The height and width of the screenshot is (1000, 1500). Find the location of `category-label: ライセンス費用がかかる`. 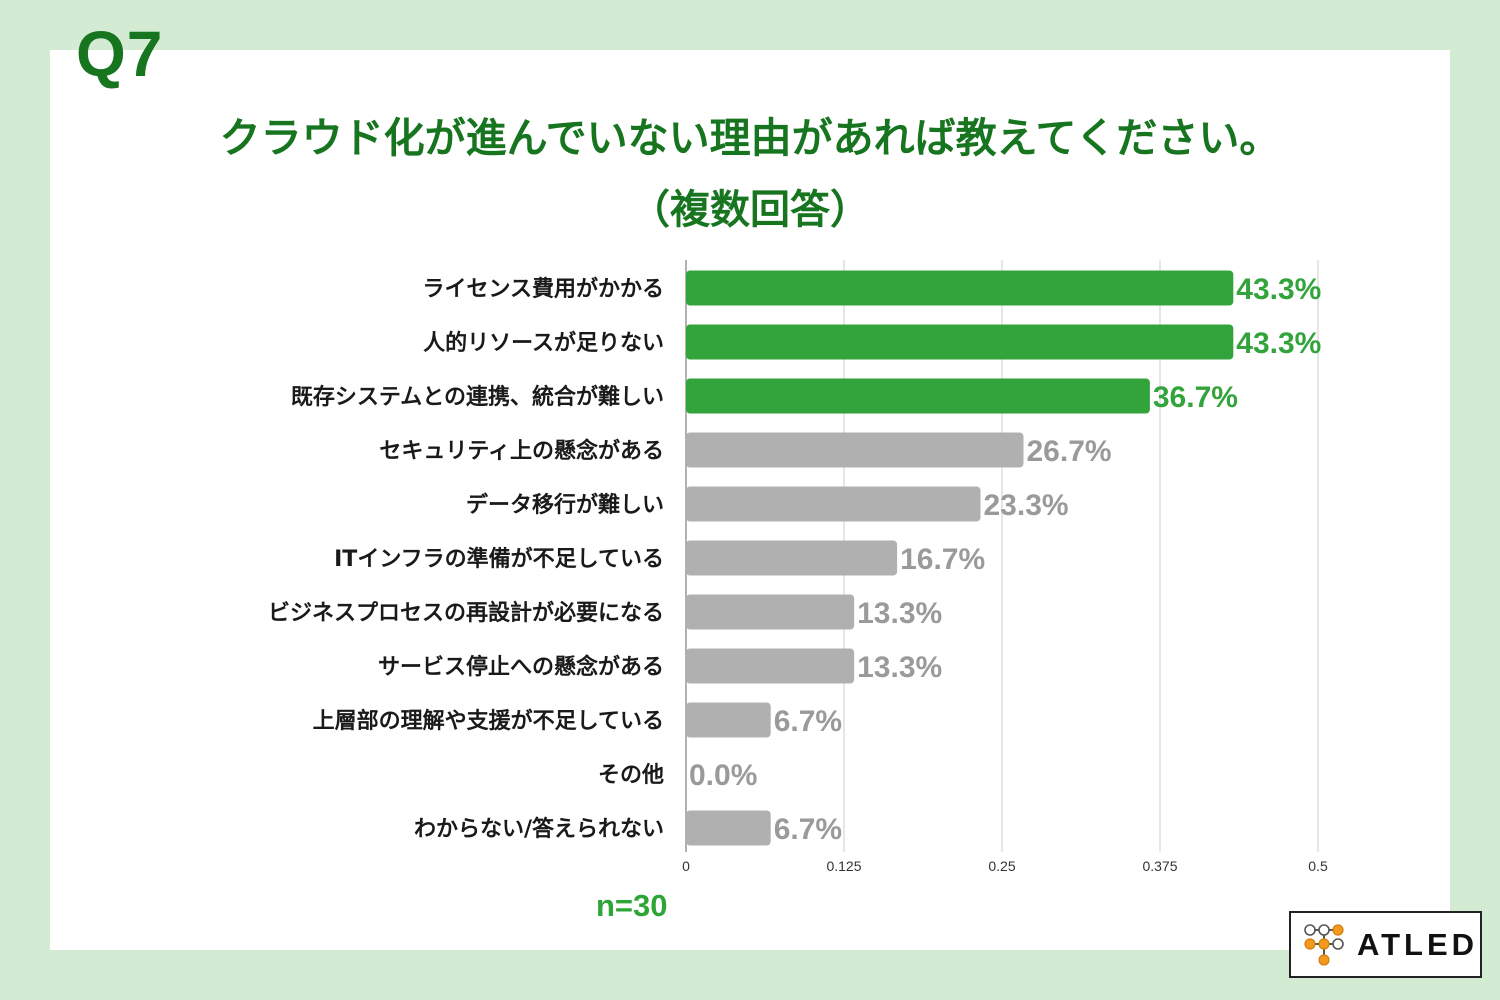

category-label: ライセンス費用がかかる is located at coordinates (543, 289).